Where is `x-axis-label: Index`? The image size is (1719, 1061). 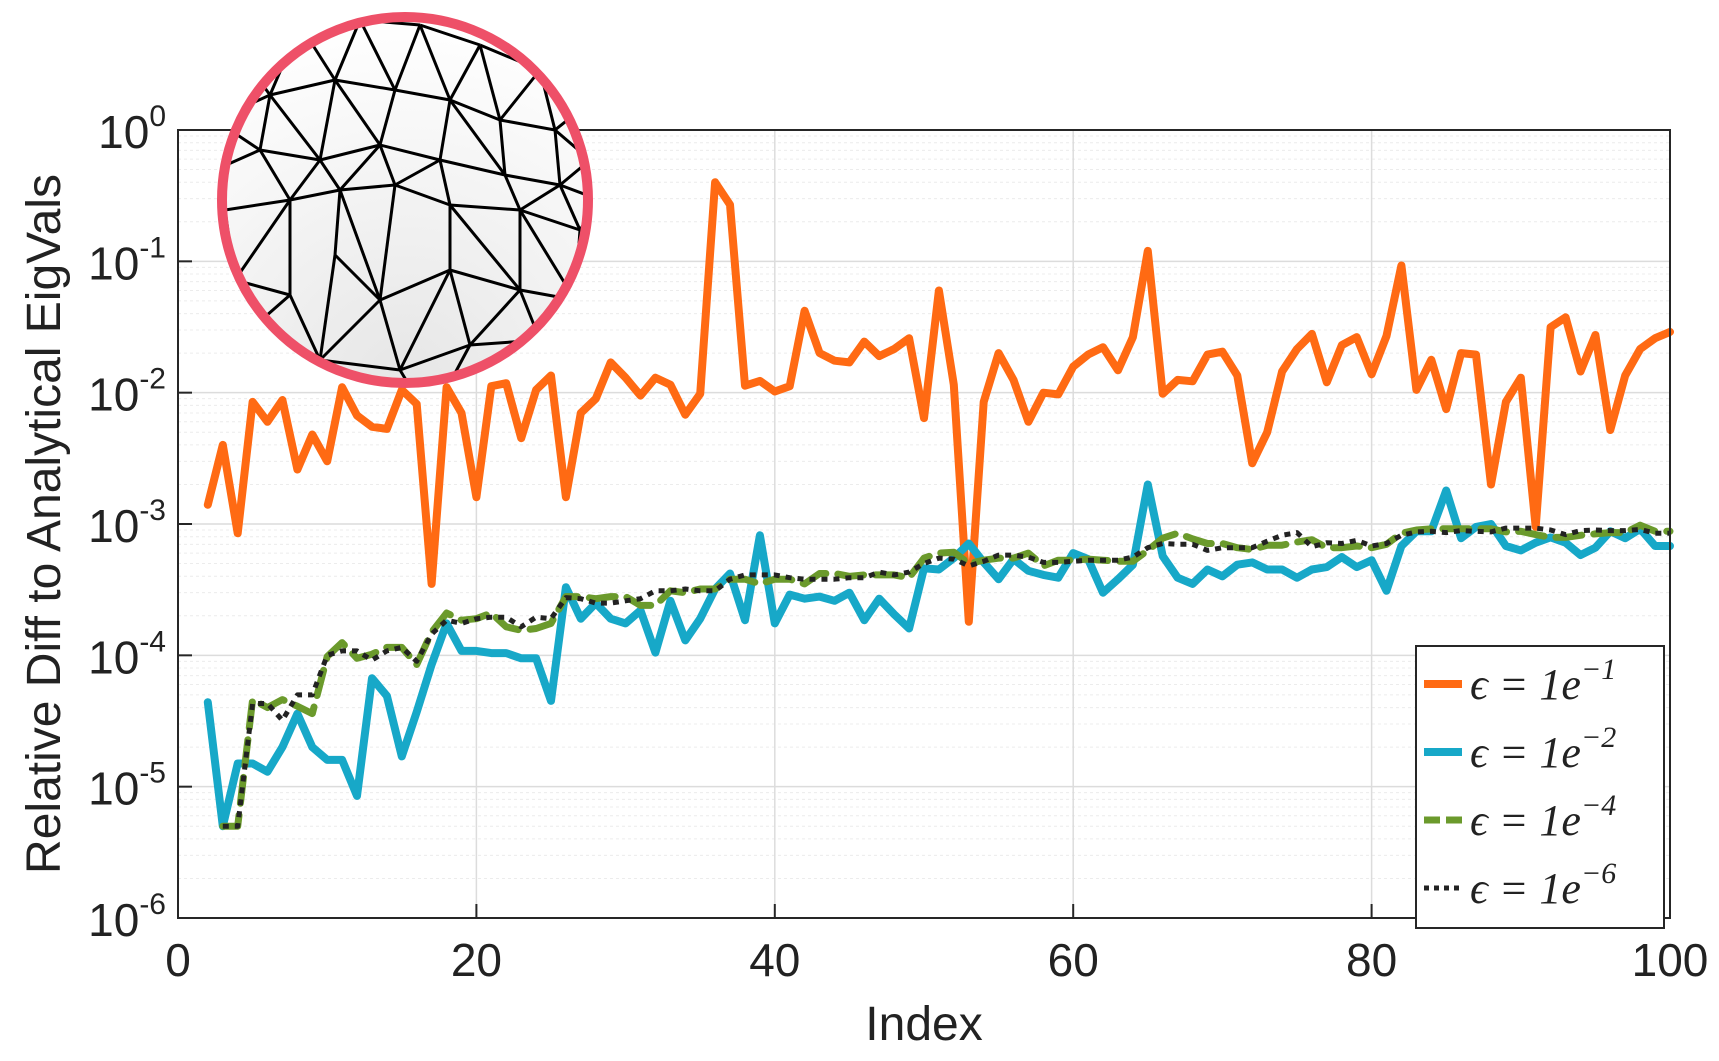
x-axis-label: Index is located at coordinates (923, 1024).